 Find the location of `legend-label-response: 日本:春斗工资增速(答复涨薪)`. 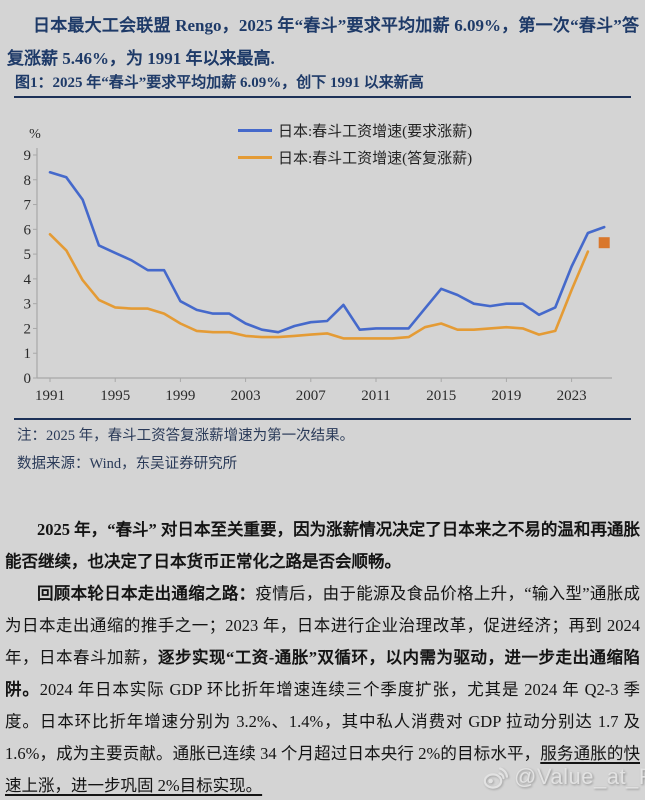

legend-label-response: 日本:春斗工资增速(答复涨薪) is located at coordinates (375, 159).